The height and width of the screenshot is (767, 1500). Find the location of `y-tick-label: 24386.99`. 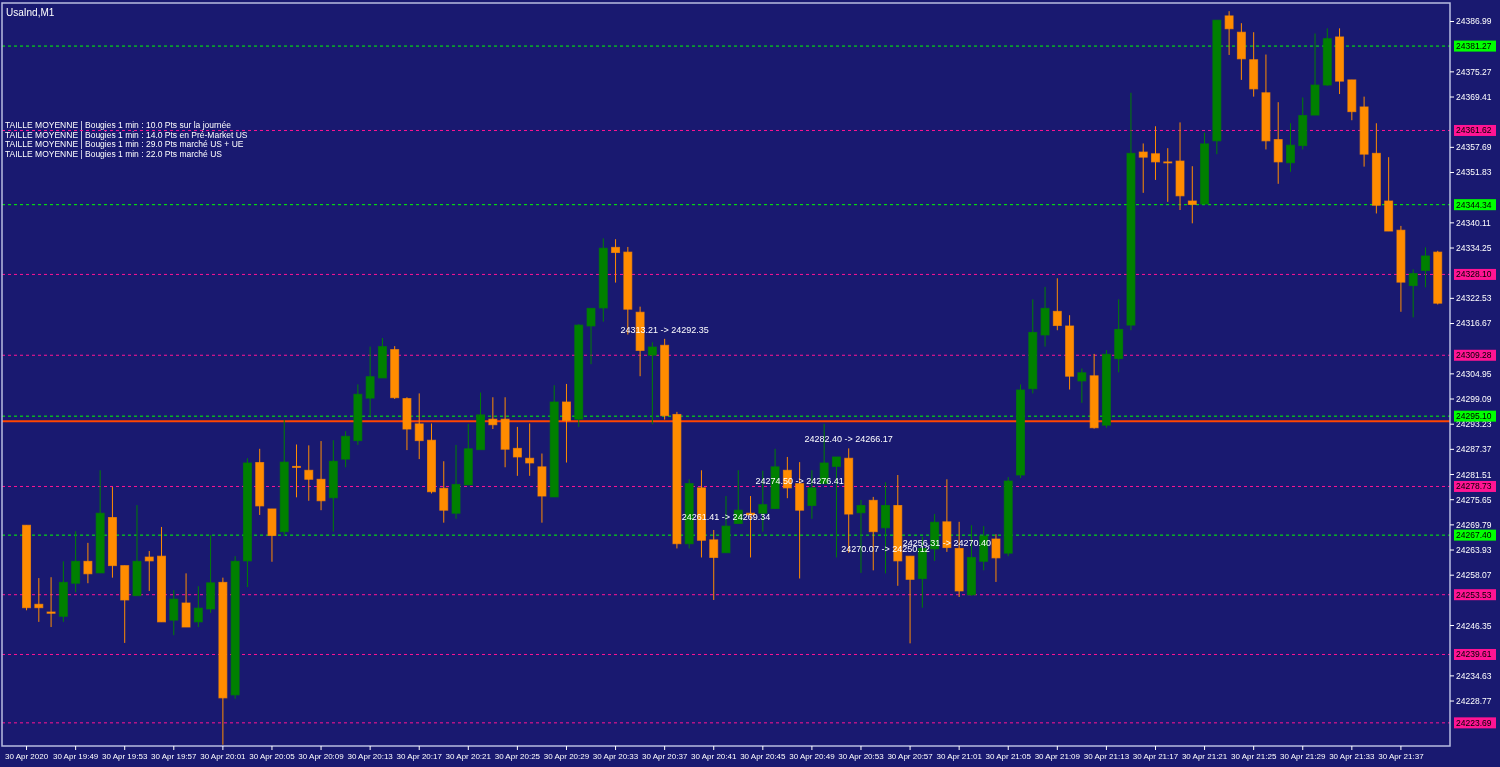

y-tick-label: 24386.99 is located at coordinates (1474, 21).